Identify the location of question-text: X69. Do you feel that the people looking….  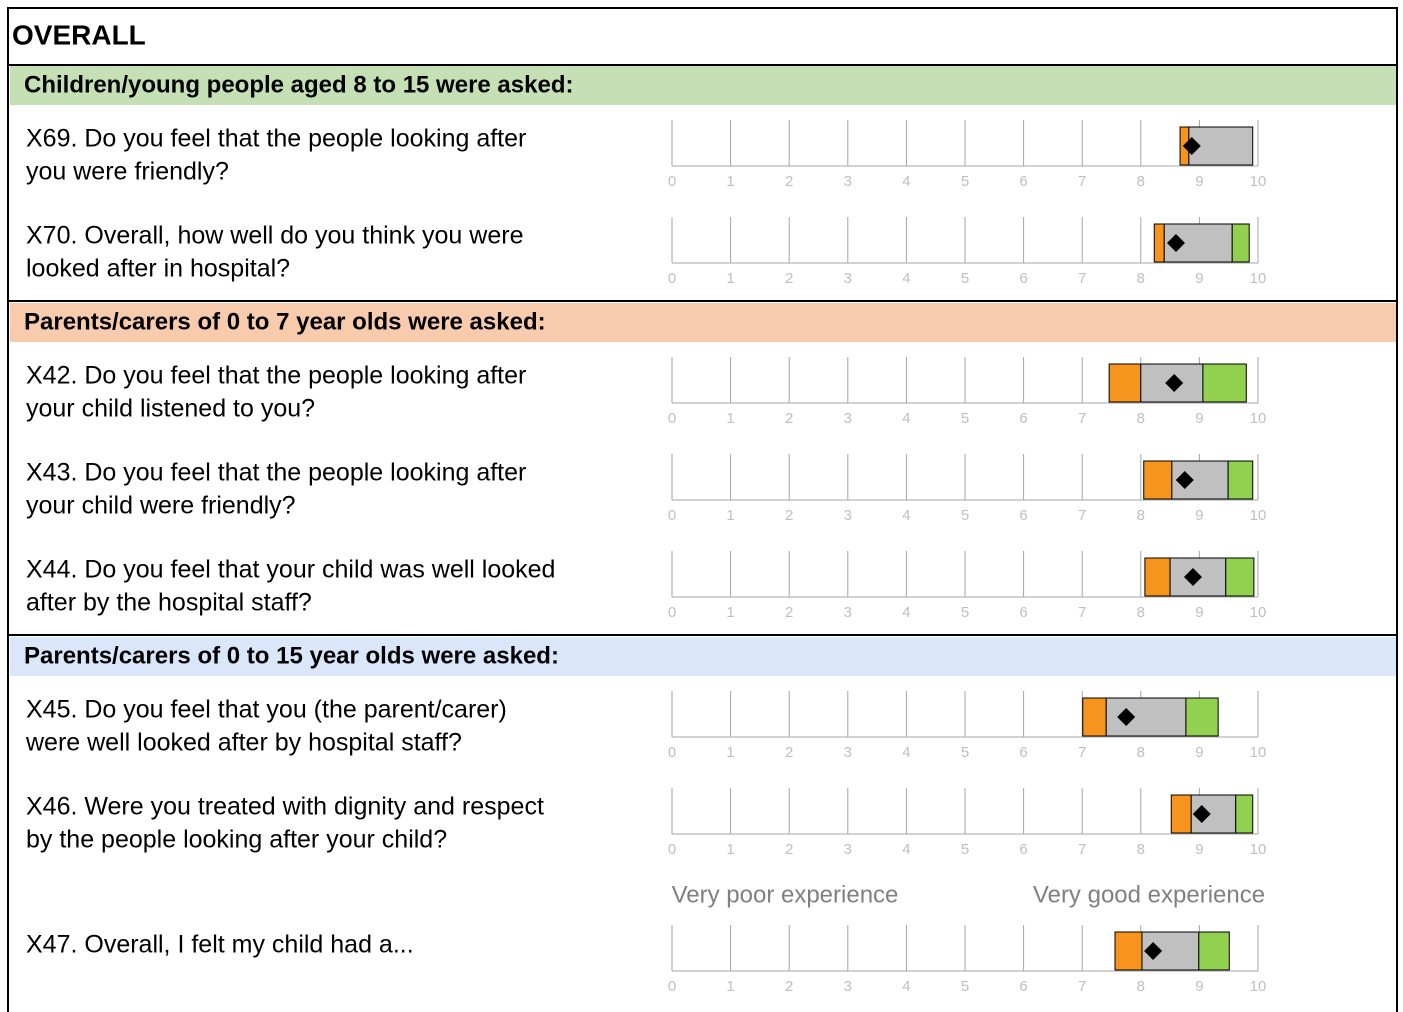
(276, 139).